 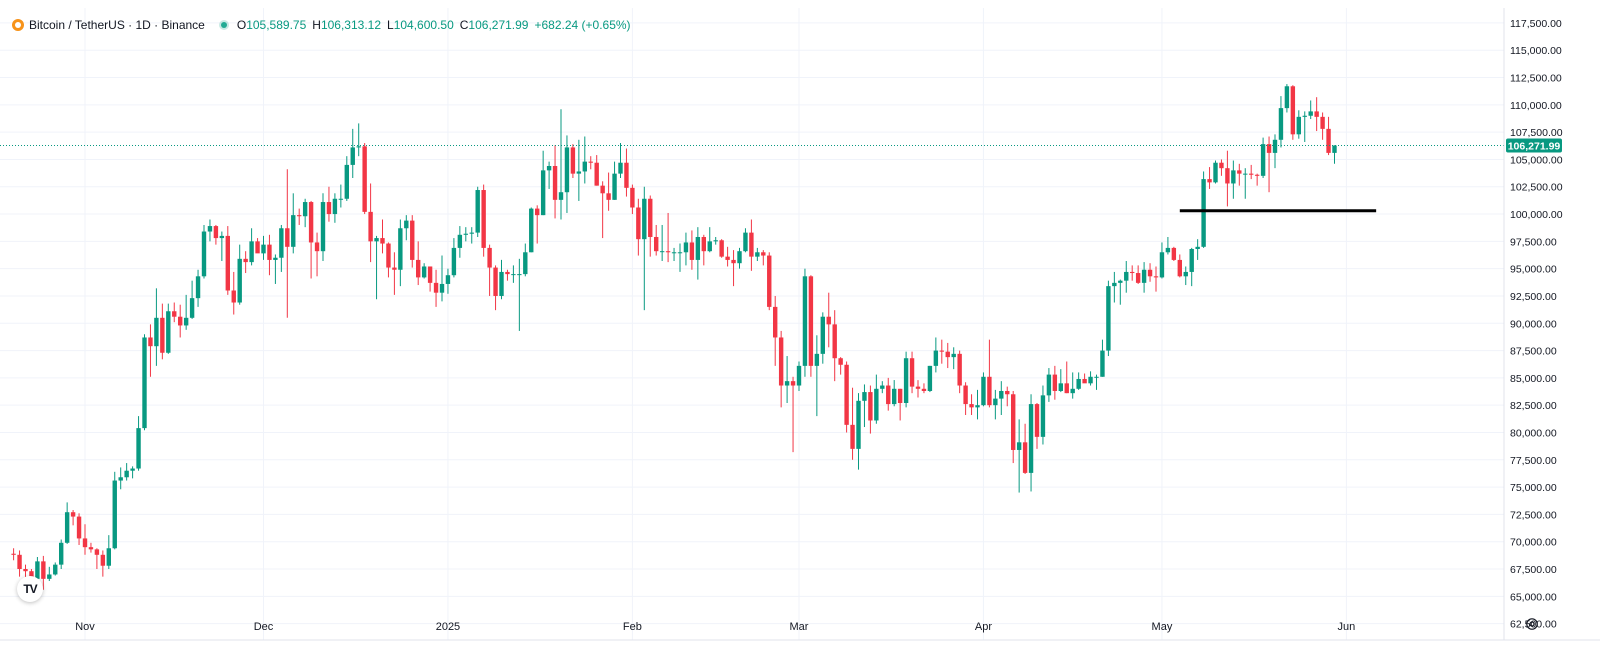 What do you see at coordinates (1533, 406) in the screenshot?
I see `y-tick-label: 82,500.00` at bounding box center [1533, 406].